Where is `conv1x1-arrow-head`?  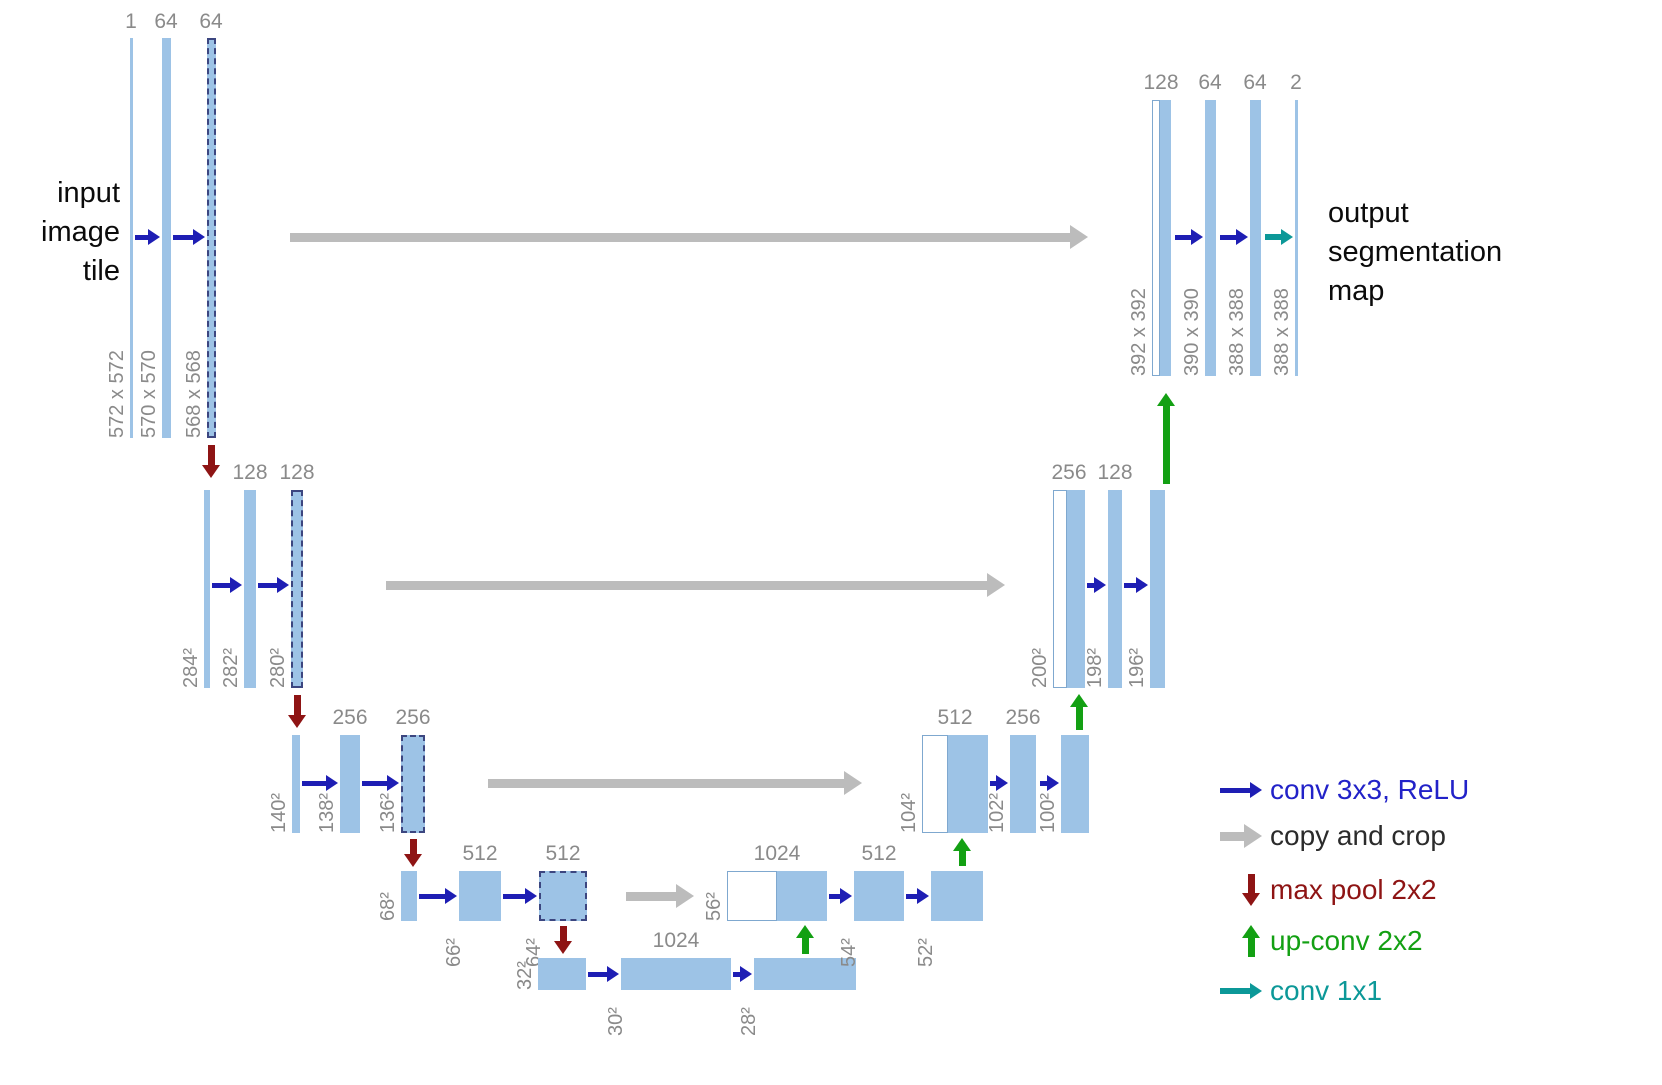 conv1x1-arrow-head is located at coordinates (1256, 991).